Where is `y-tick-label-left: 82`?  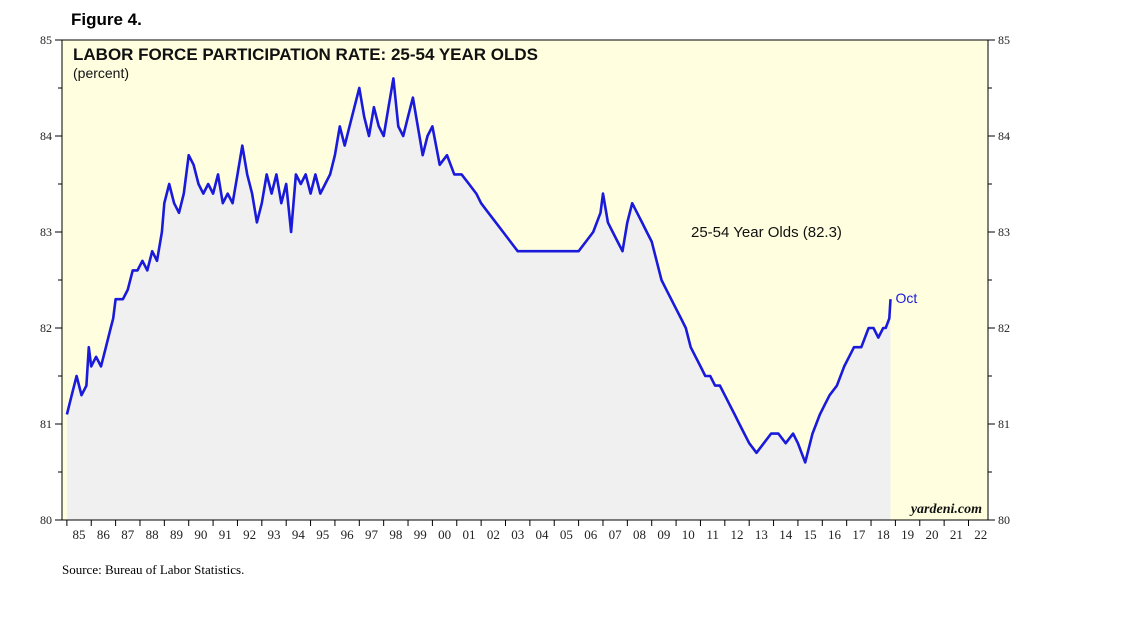 y-tick-label-left: 82 is located at coordinates (46, 328).